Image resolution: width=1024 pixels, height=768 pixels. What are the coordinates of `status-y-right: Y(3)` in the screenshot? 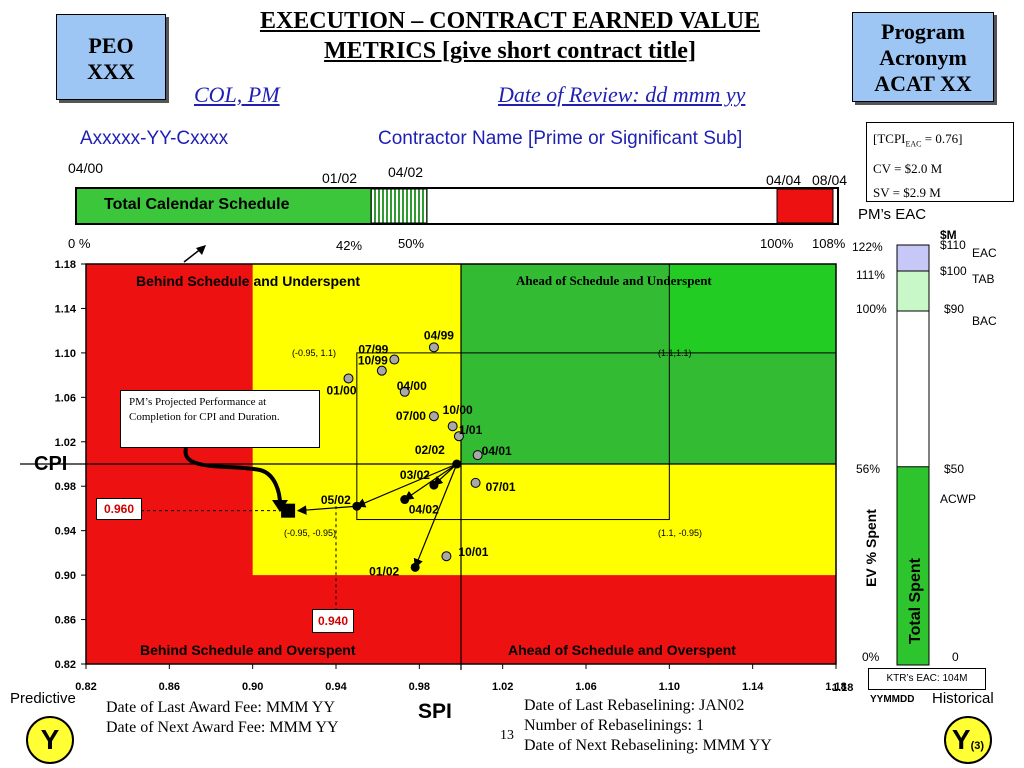 It's located at (968, 740).